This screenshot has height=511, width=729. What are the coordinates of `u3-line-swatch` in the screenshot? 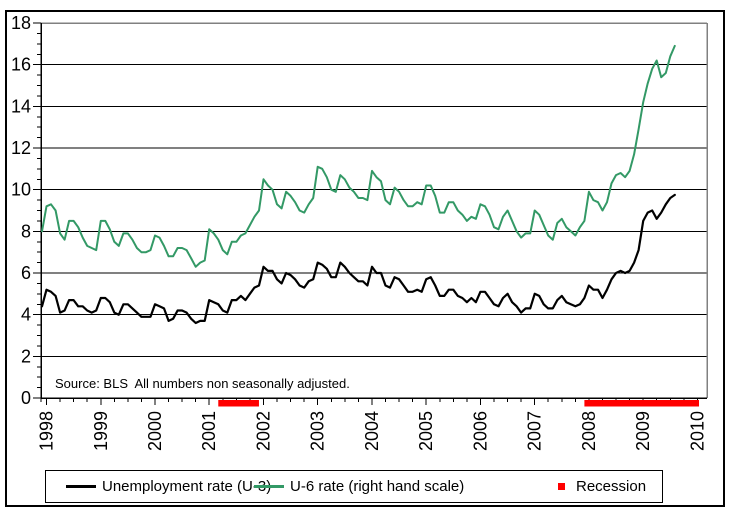 It's located at (81, 486).